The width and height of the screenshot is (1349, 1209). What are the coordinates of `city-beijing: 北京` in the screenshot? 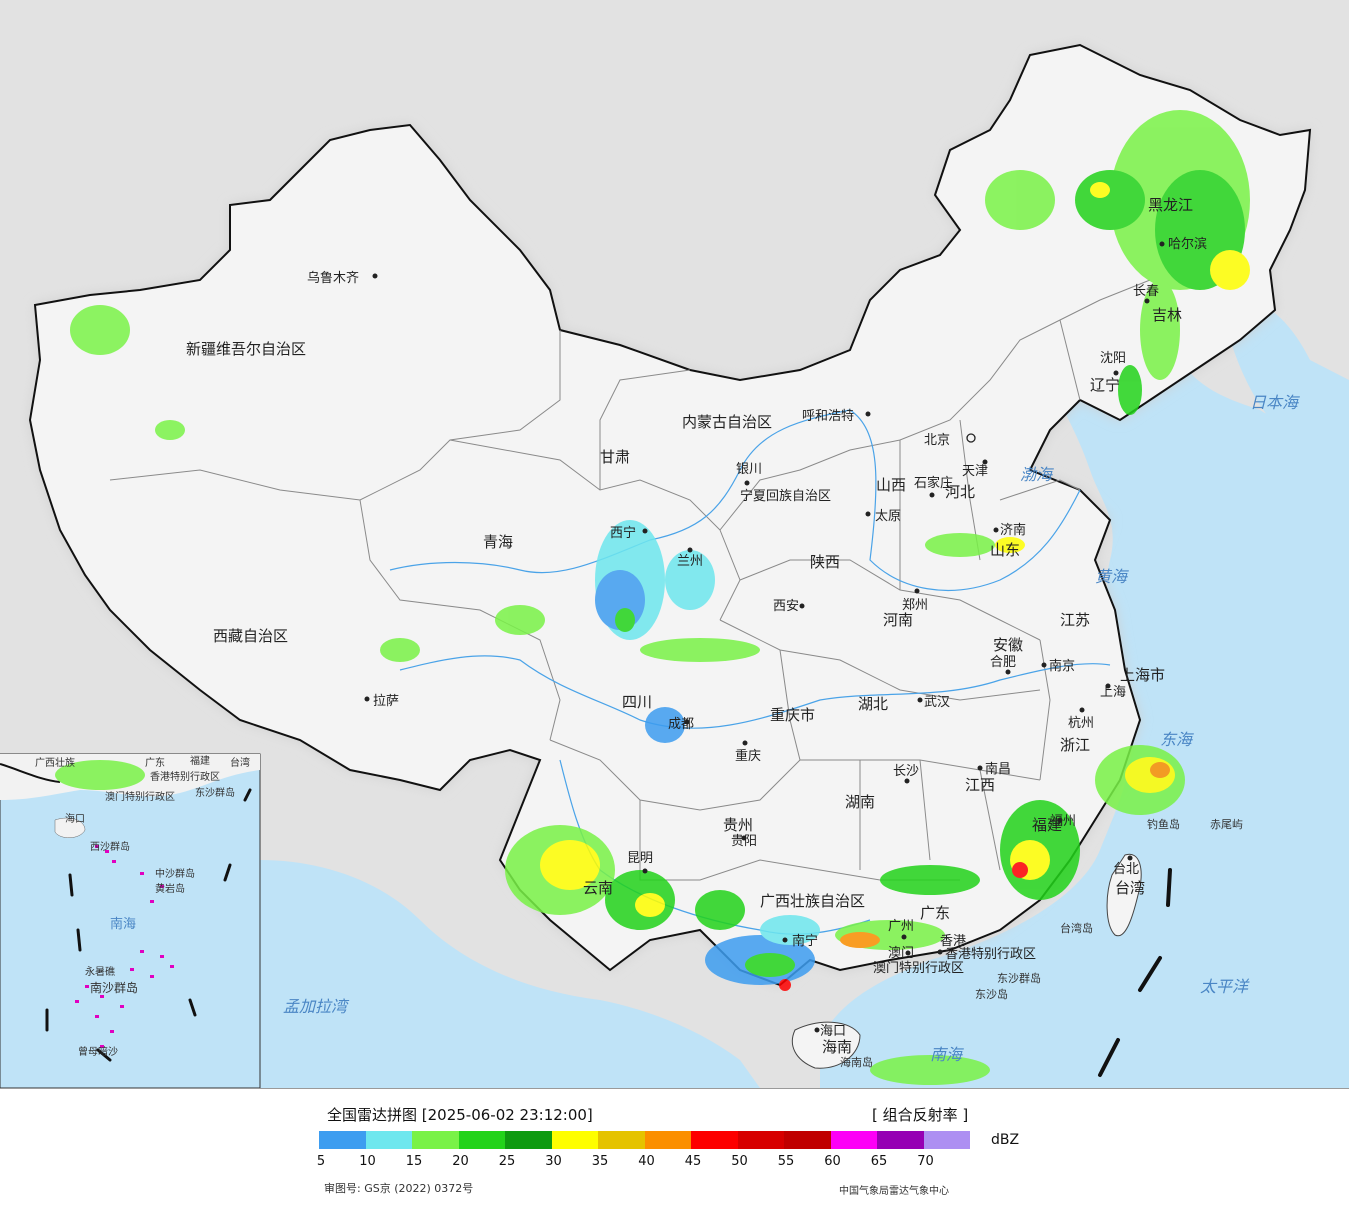 It's located at (937, 440).